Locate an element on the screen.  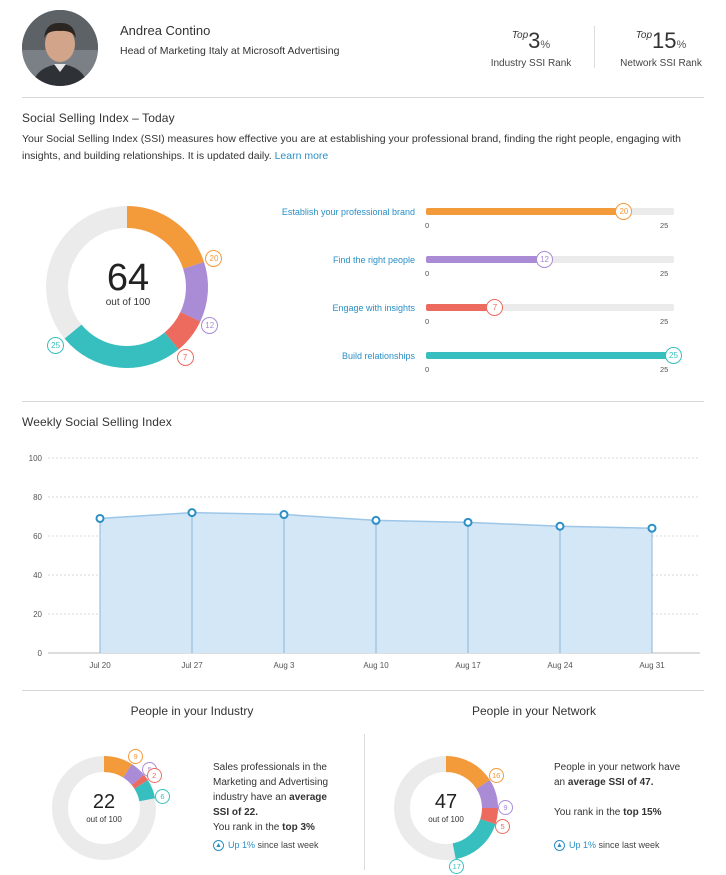
network-average: average SSI of 47. is located at coordinates (610, 782).